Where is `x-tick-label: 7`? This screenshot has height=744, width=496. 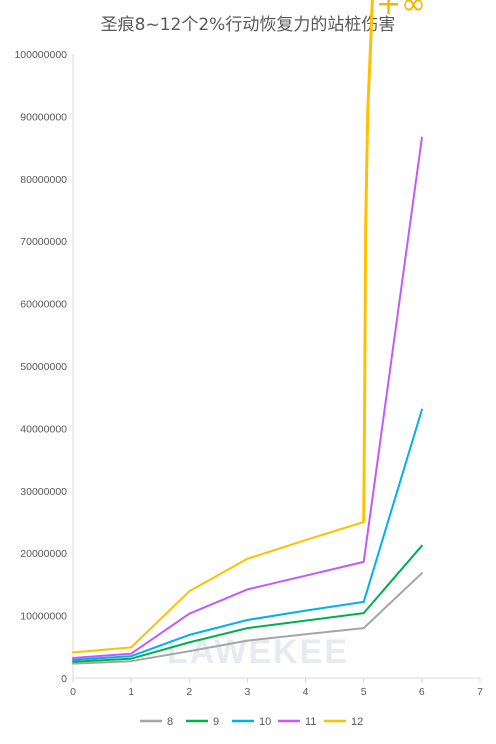
x-tick-label: 7 is located at coordinates (480, 692).